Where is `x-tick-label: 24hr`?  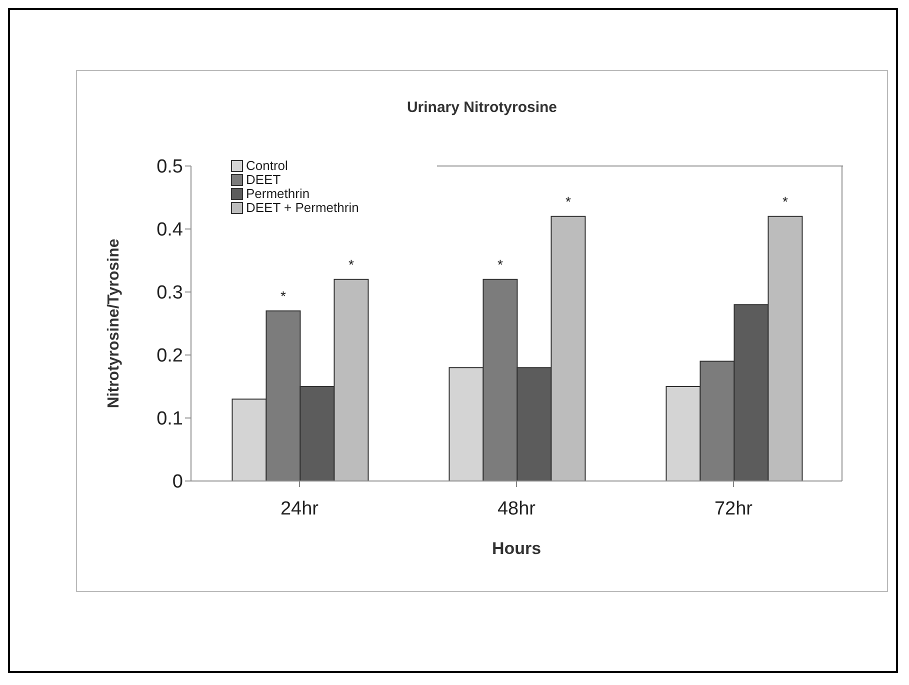
x-tick-label: 24hr is located at coordinates (300, 509).